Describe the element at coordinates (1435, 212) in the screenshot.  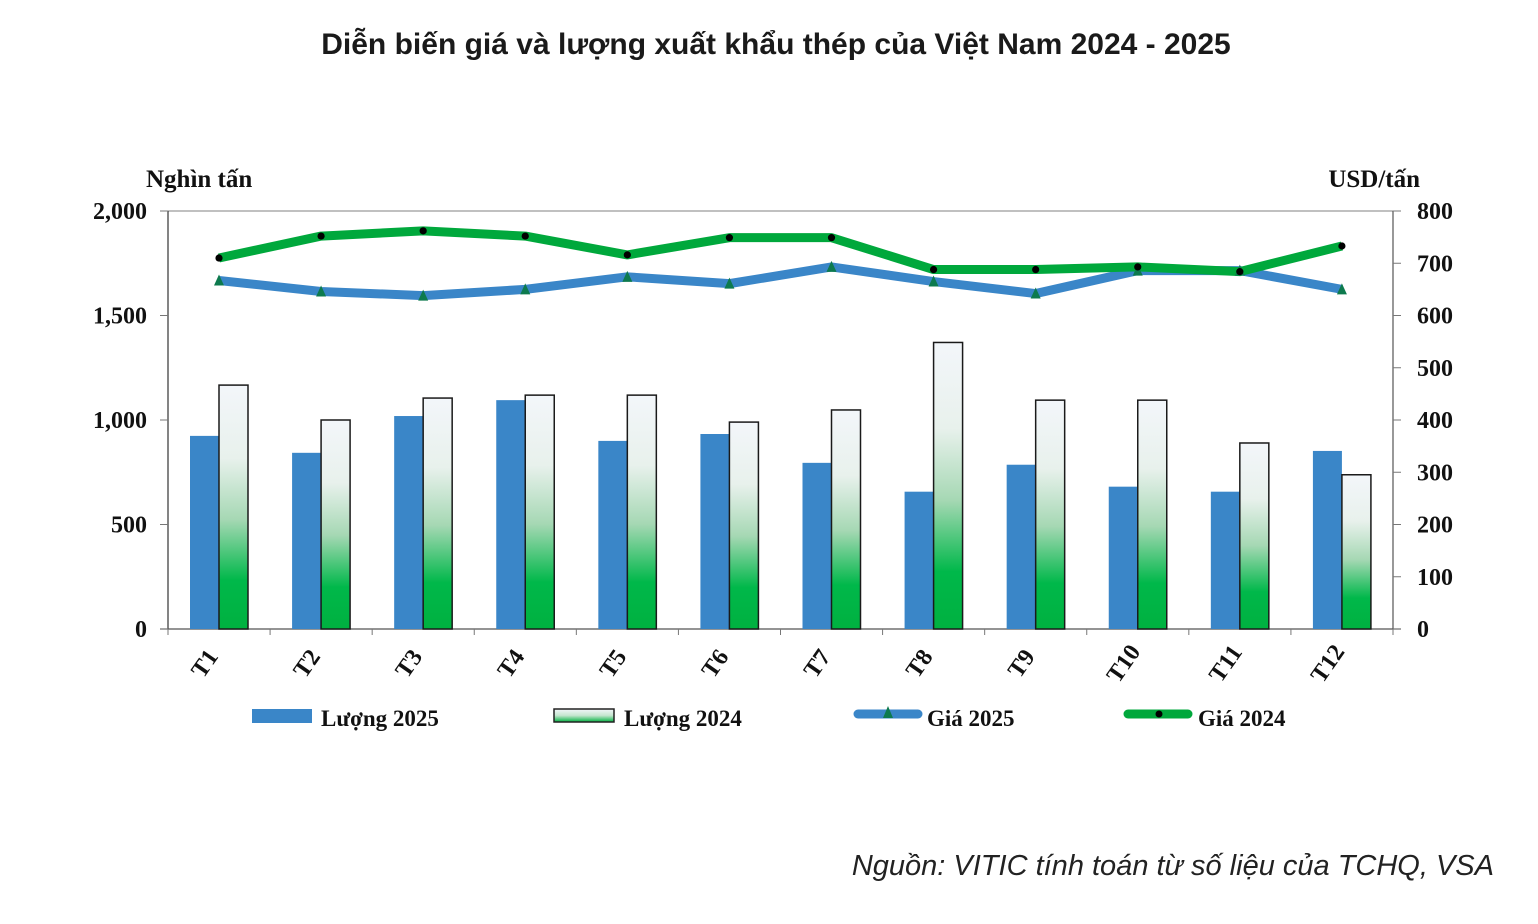
I see `y-tick-label-right: 800` at that location.